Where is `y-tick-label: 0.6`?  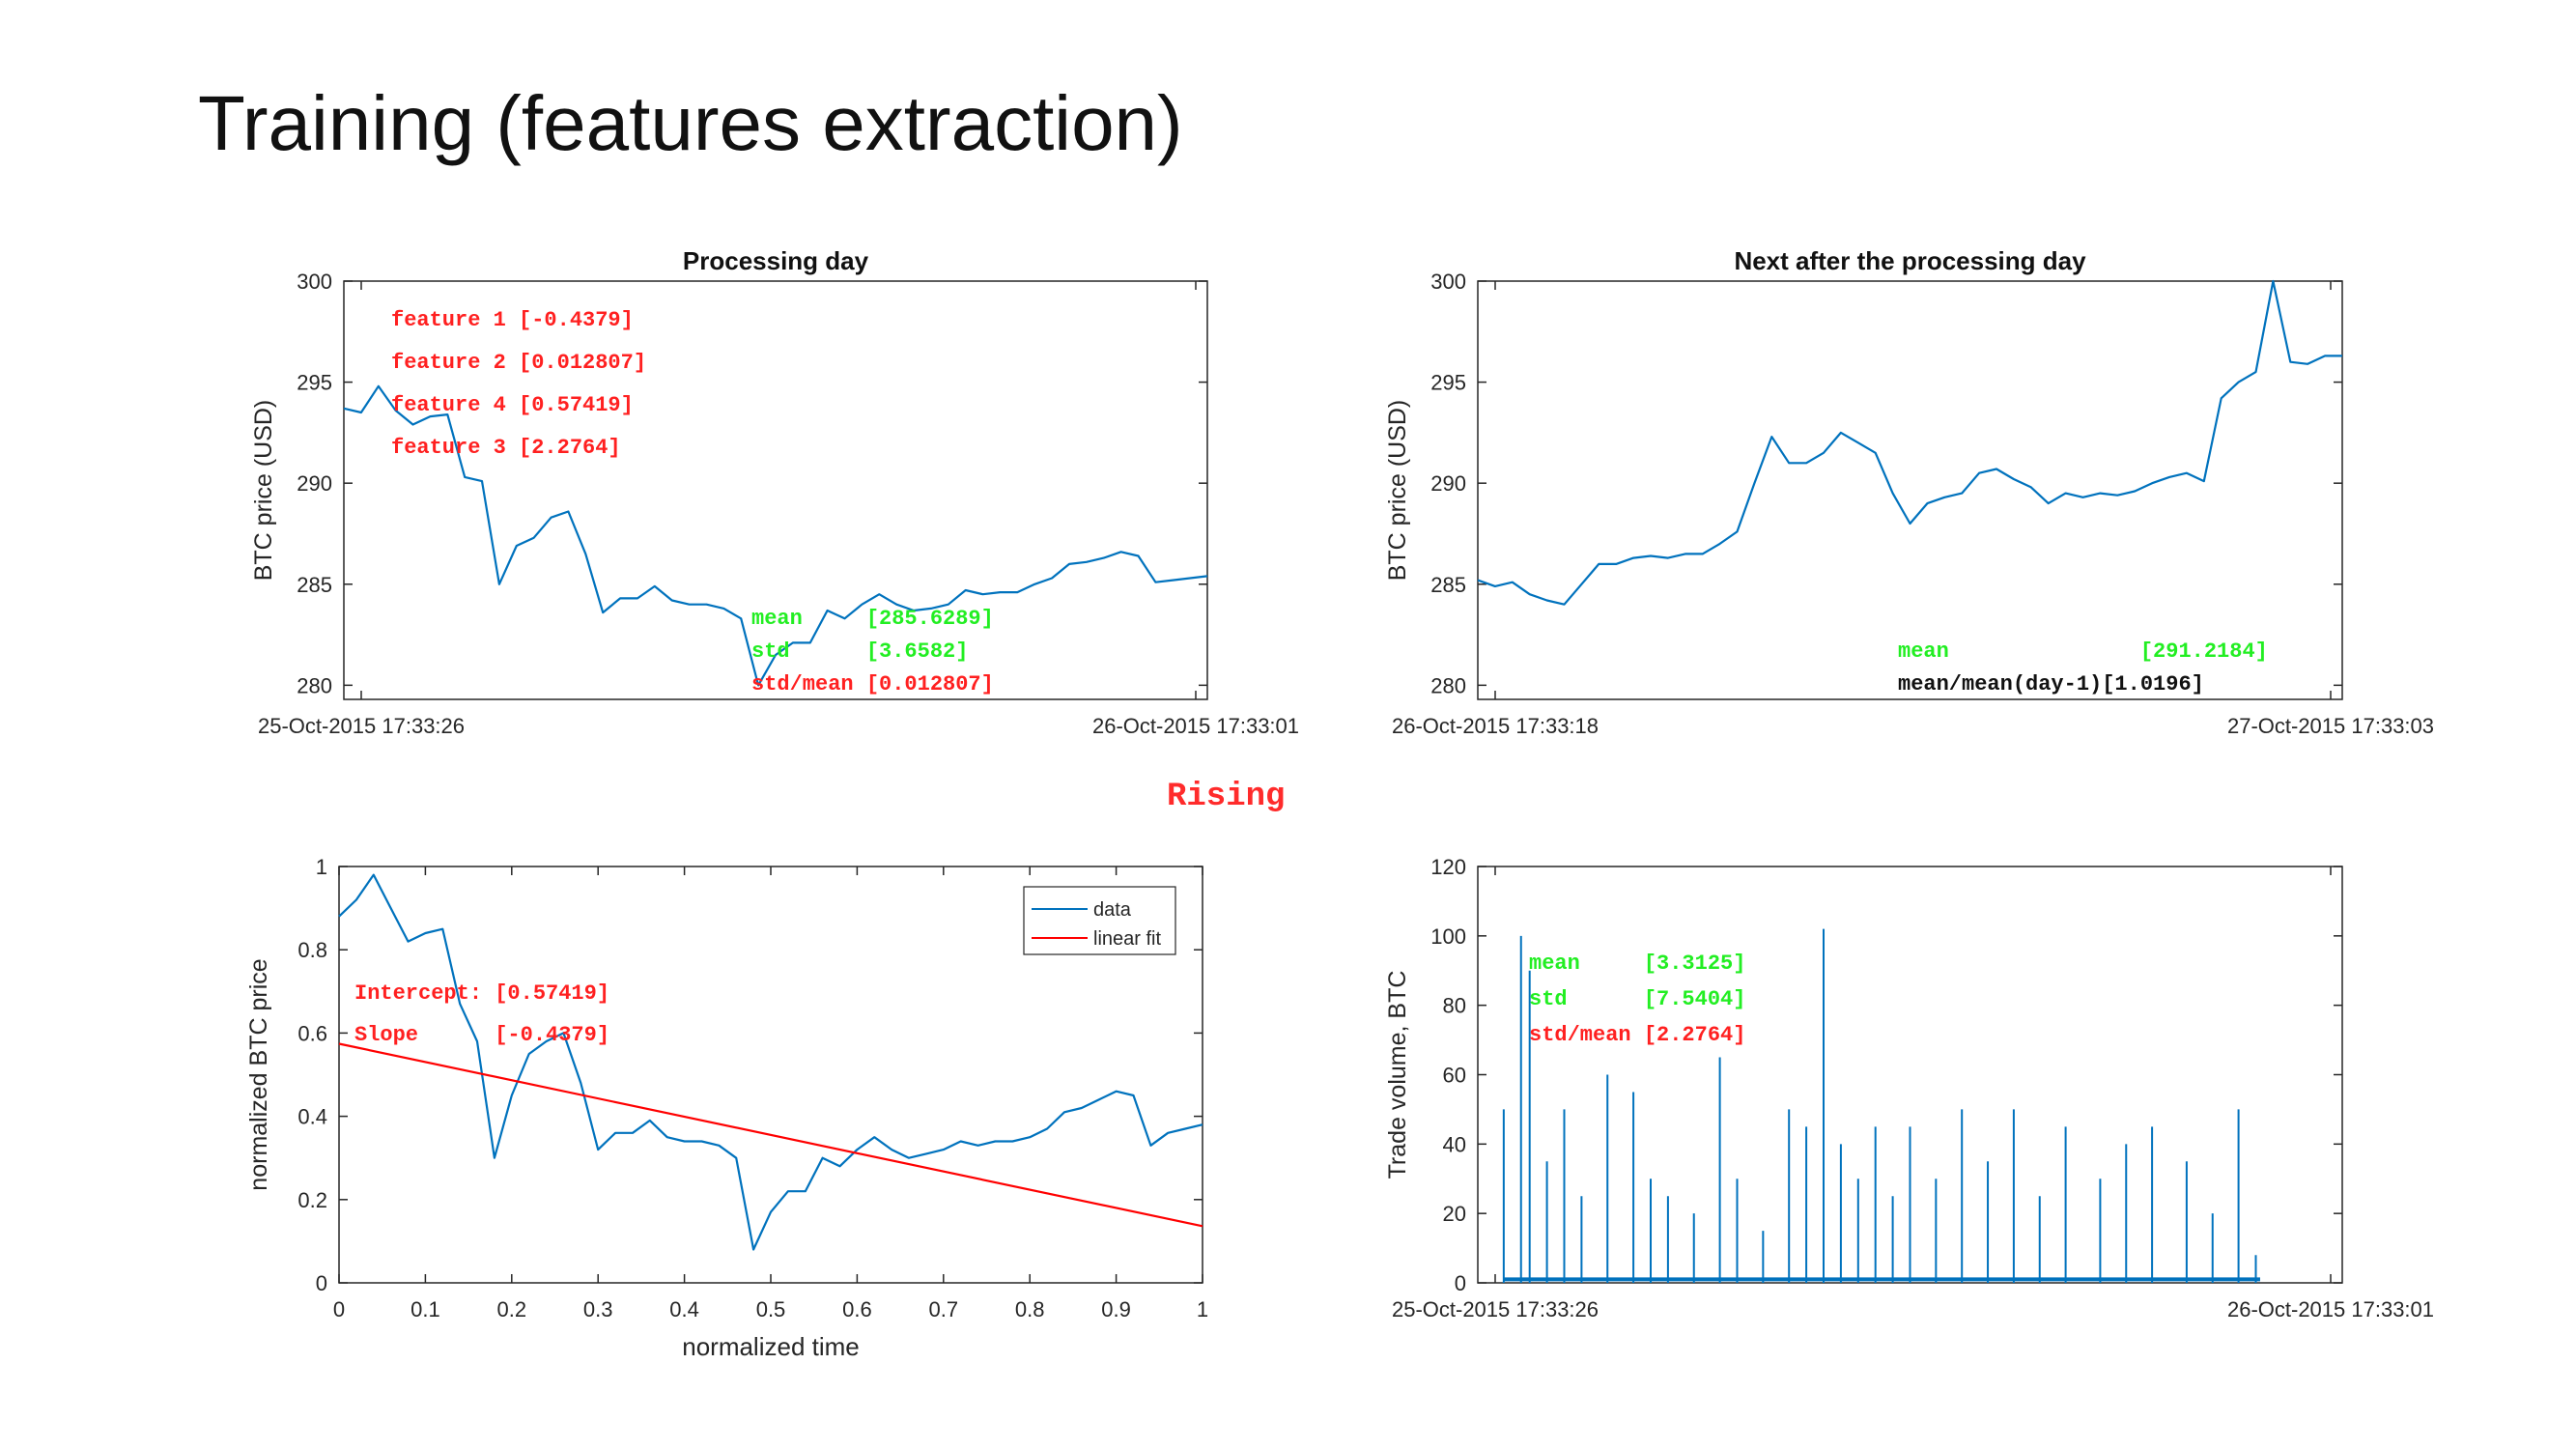 y-tick-label: 0.6 is located at coordinates (312, 1033).